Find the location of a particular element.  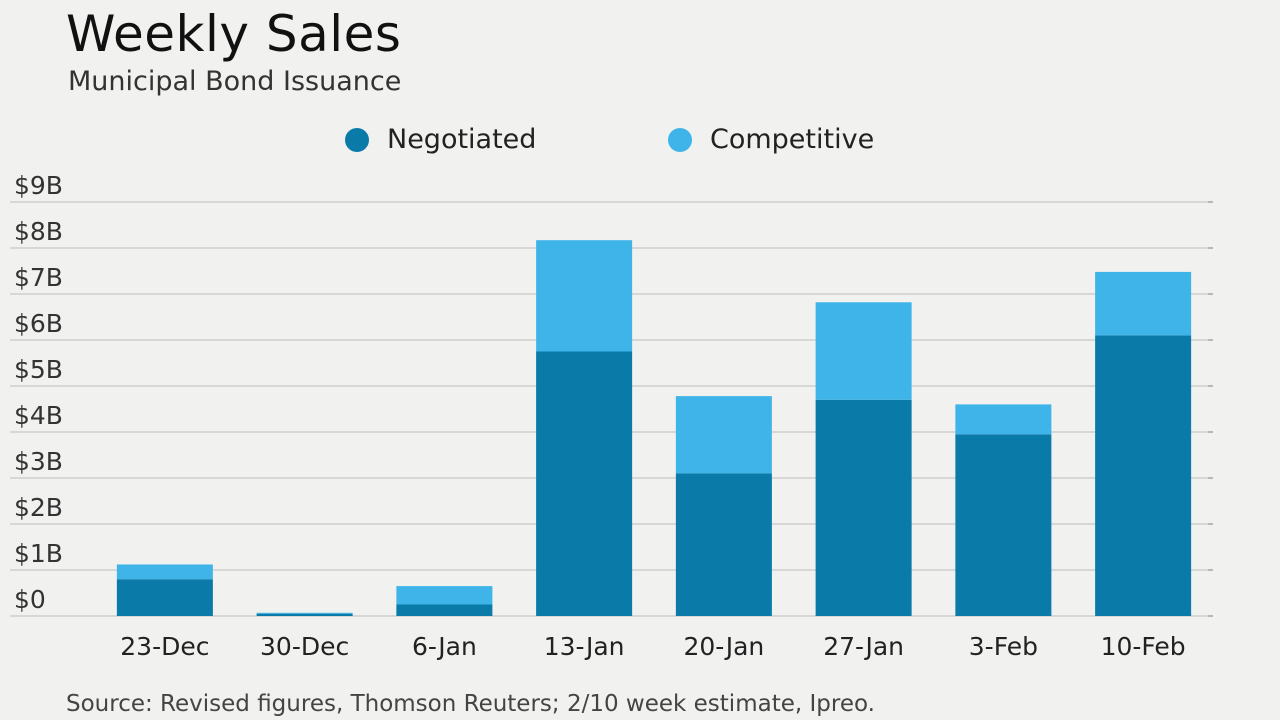

legend-swatch-competitive is located at coordinates (680, 139).